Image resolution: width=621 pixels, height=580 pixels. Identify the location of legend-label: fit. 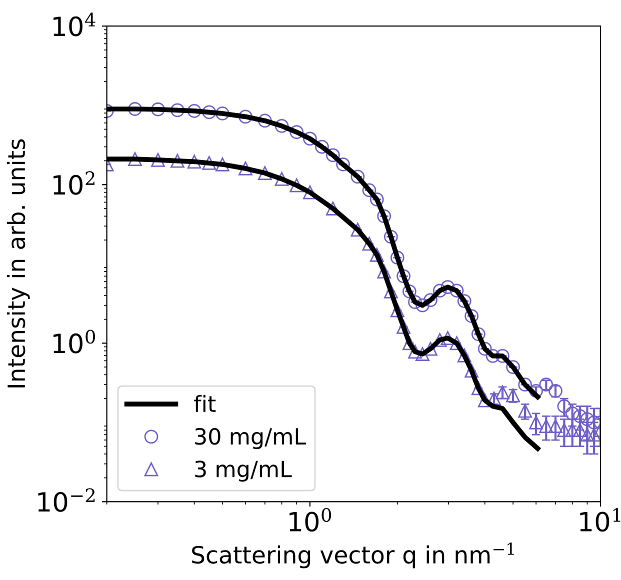
(205, 403).